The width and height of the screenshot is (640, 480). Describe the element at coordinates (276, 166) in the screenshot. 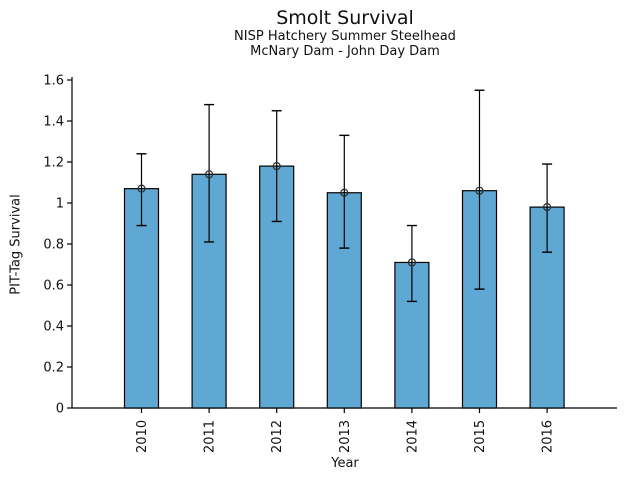

I see `mean-marker-2012` at that location.